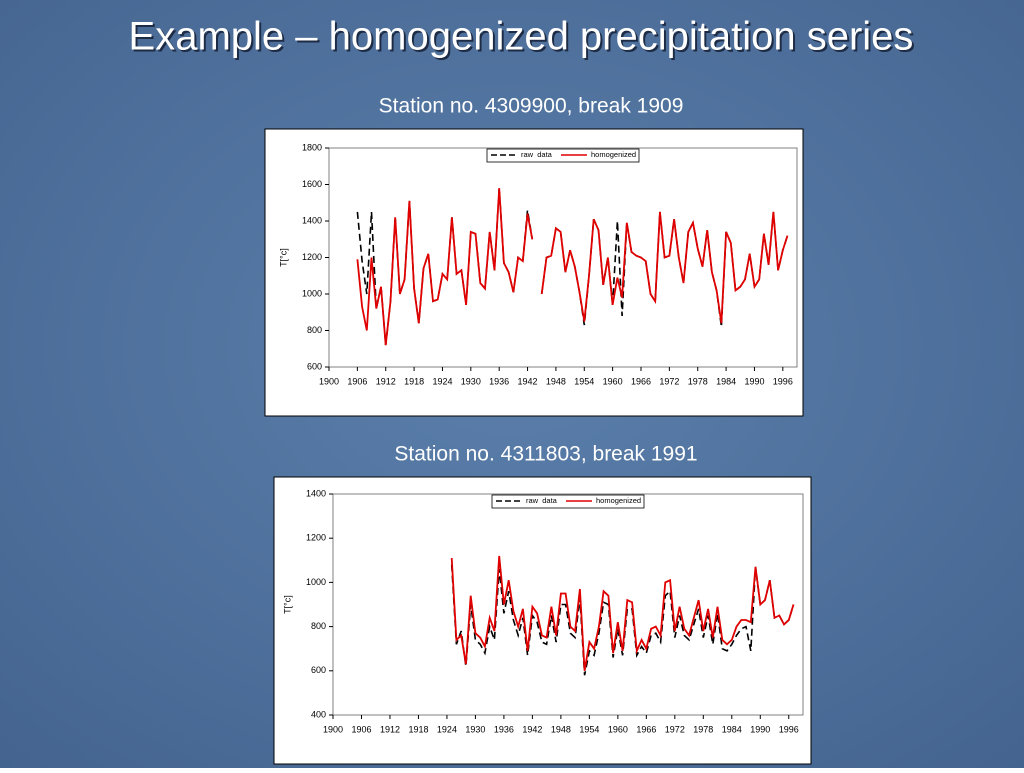 This screenshot has height=773, width=1024. Describe the element at coordinates (318, 714) in the screenshot. I see `y-tick-label: 400` at that location.